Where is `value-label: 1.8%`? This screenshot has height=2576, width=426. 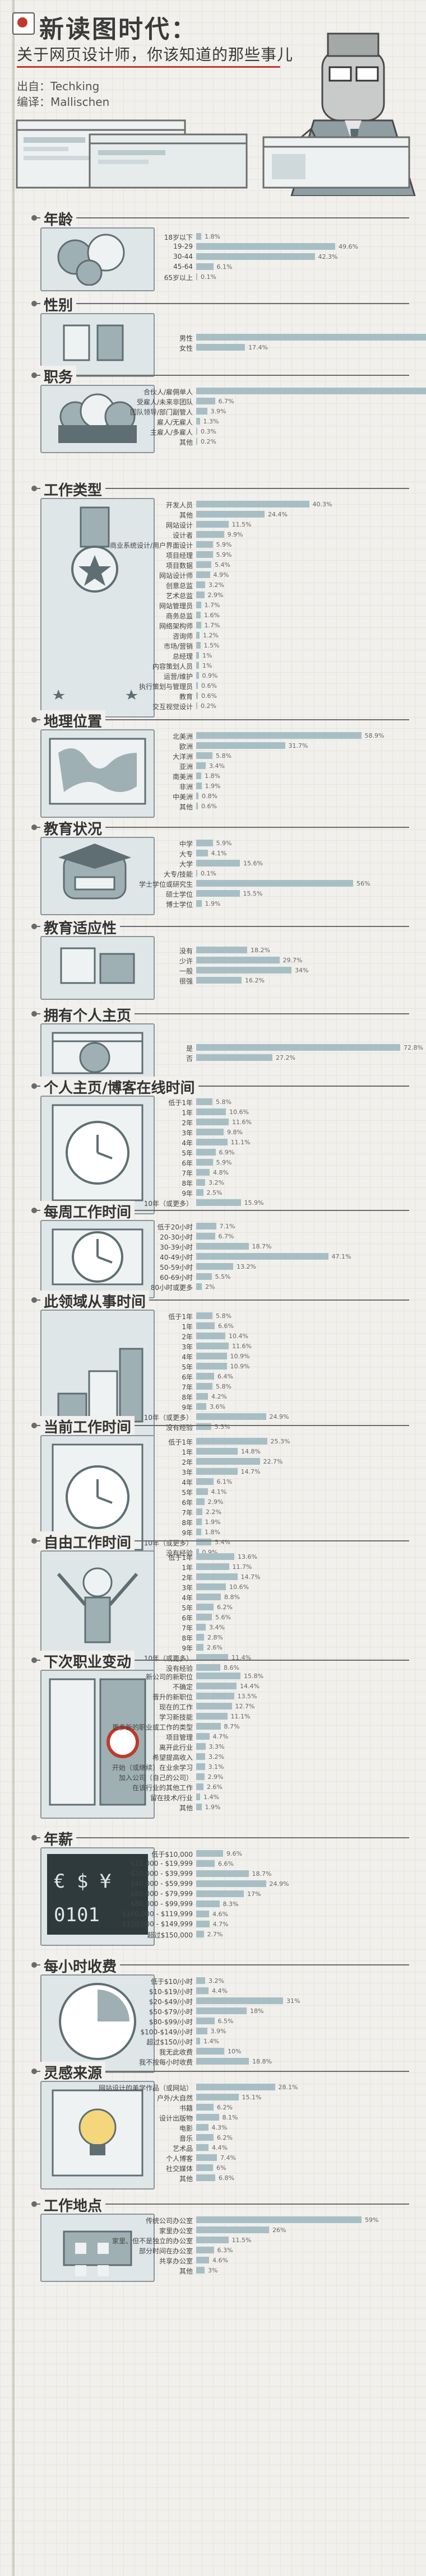
value-label: 1.8% is located at coordinates (212, 776).